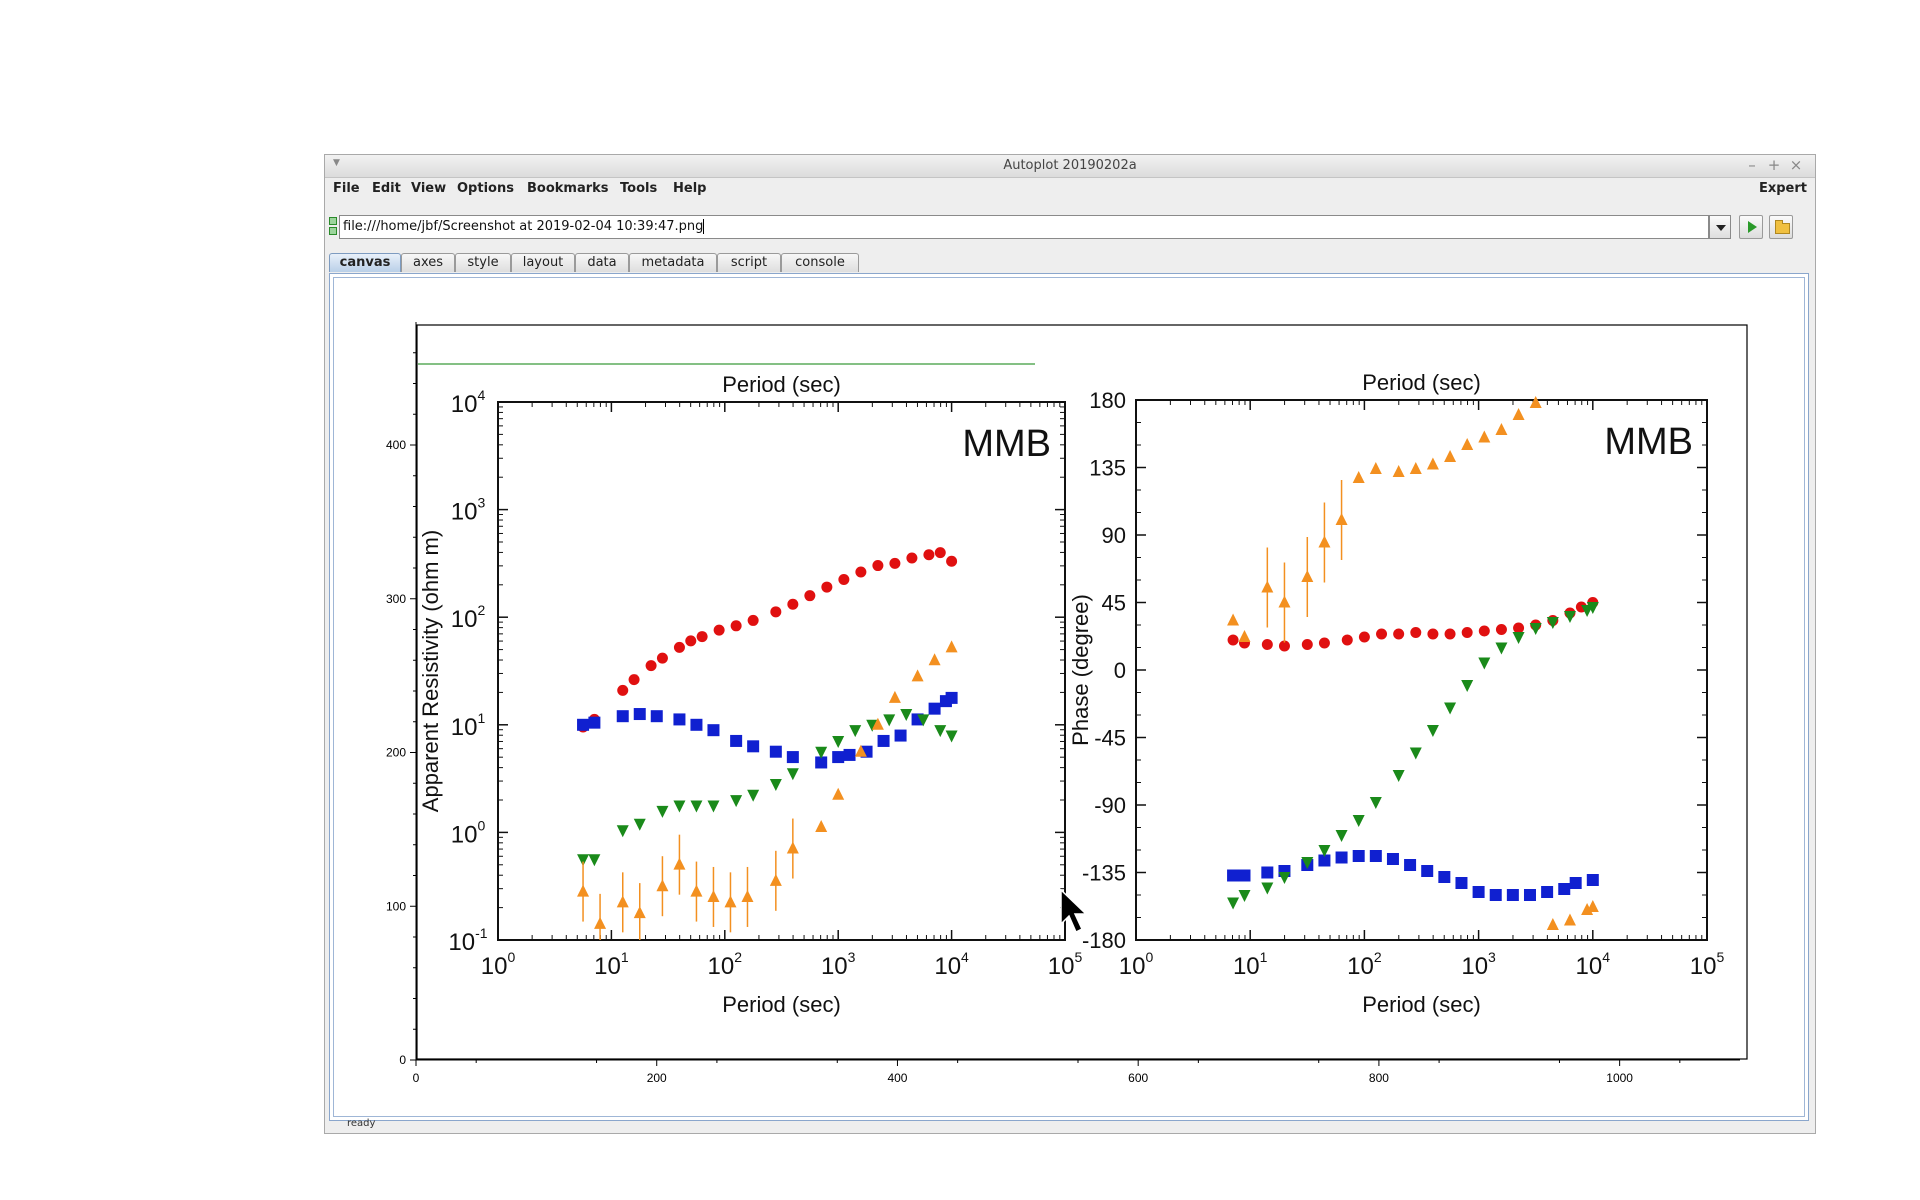 Image resolution: width=1920 pixels, height=1200 pixels. I want to click on window-title: Autoplot 20190202a, so click(1070, 165).